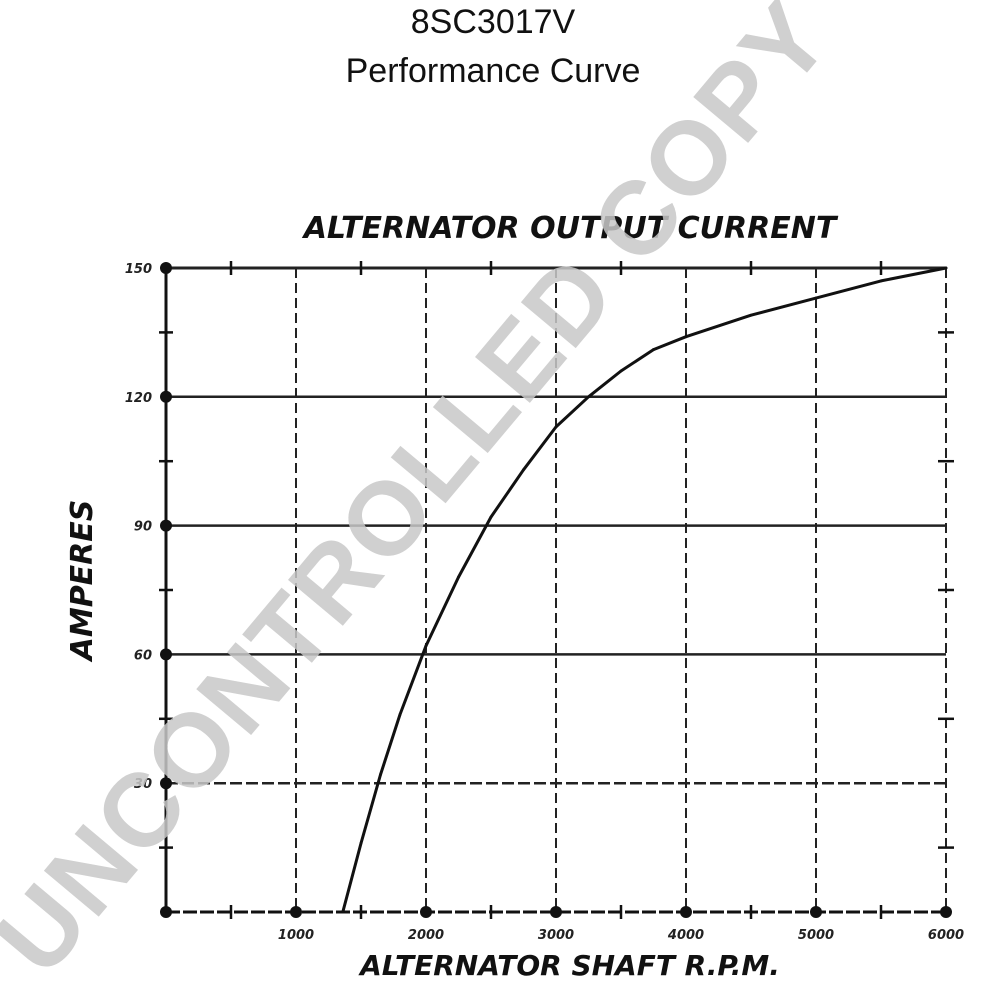 The height and width of the screenshot is (1000, 986). I want to click on x-tick-label: 3000, so click(556, 935).